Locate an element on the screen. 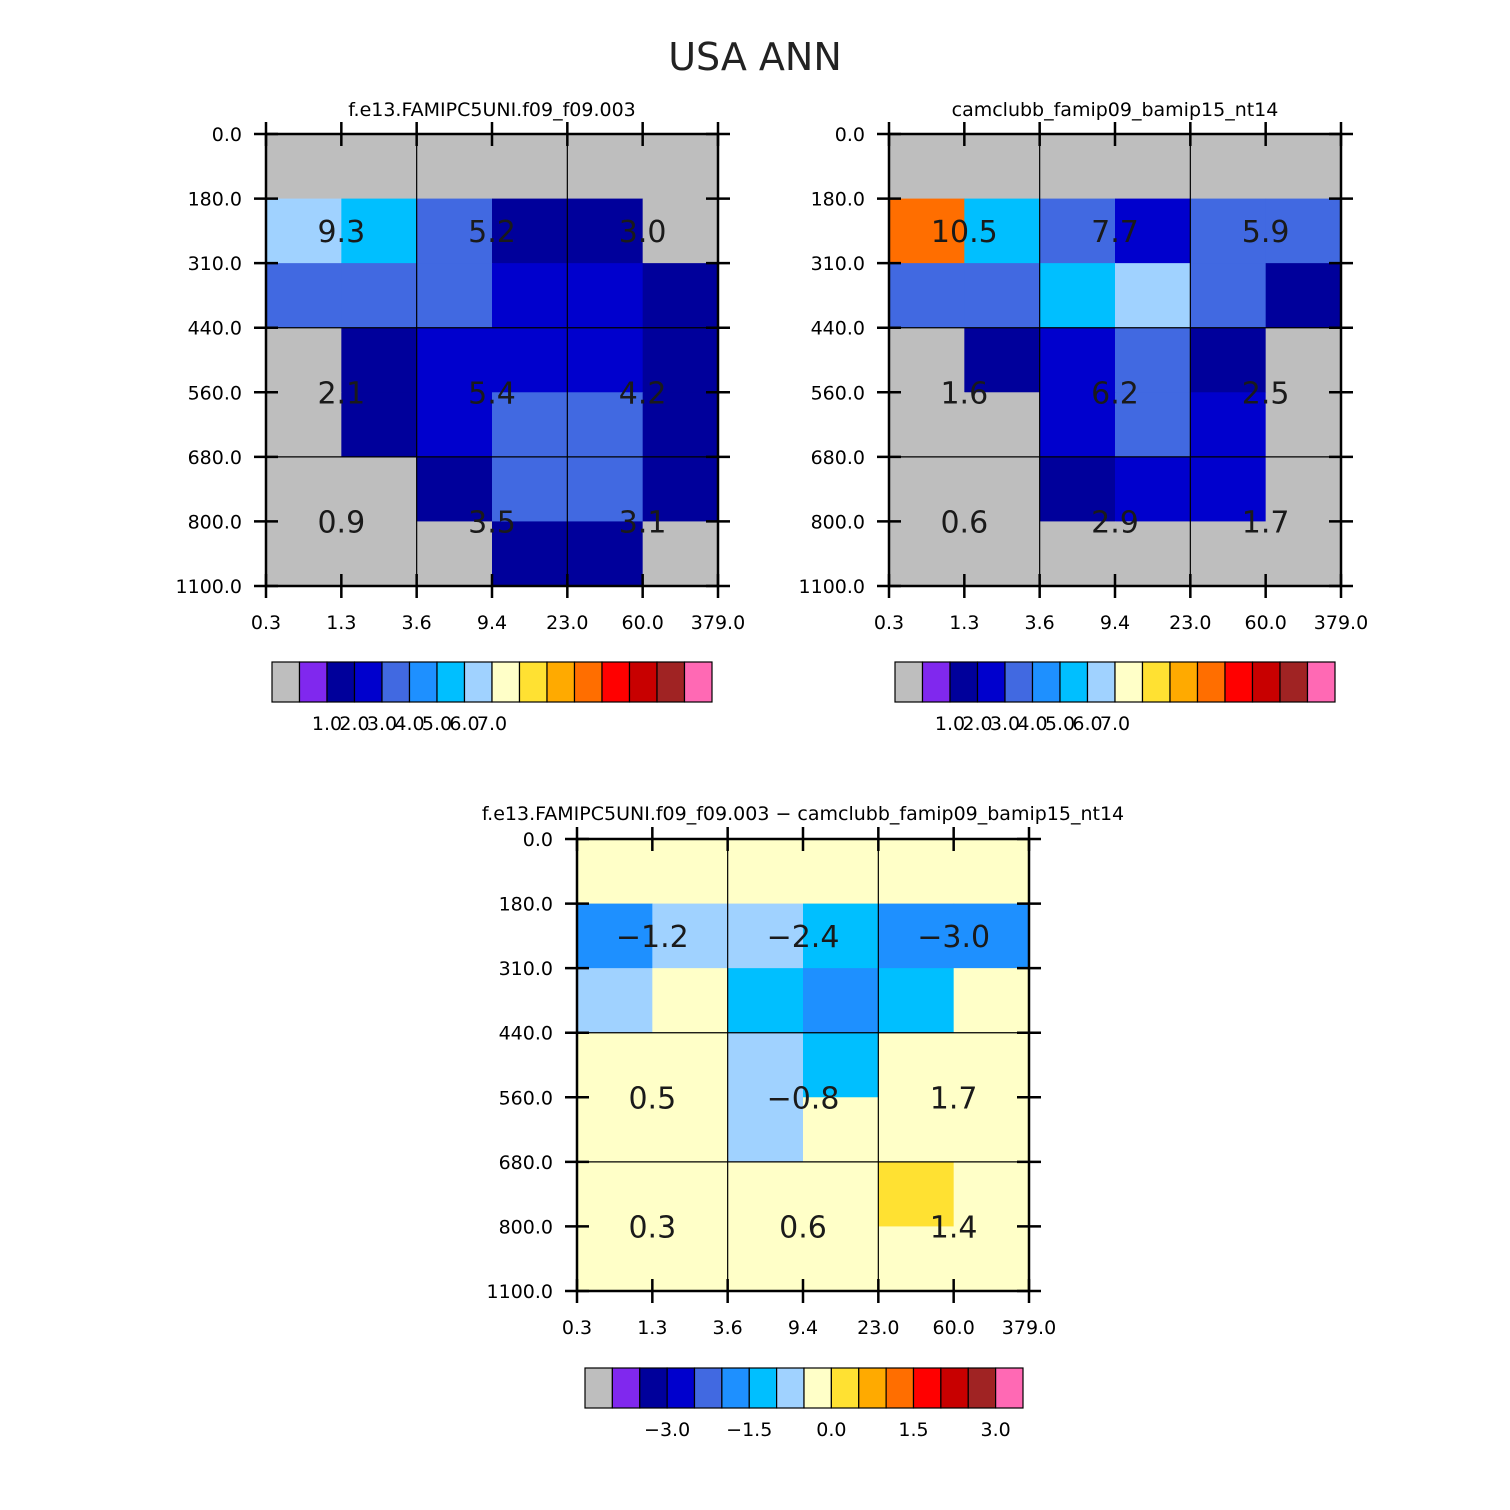  colorbar-label: −1.5 is located at coordinates (749, 1430).